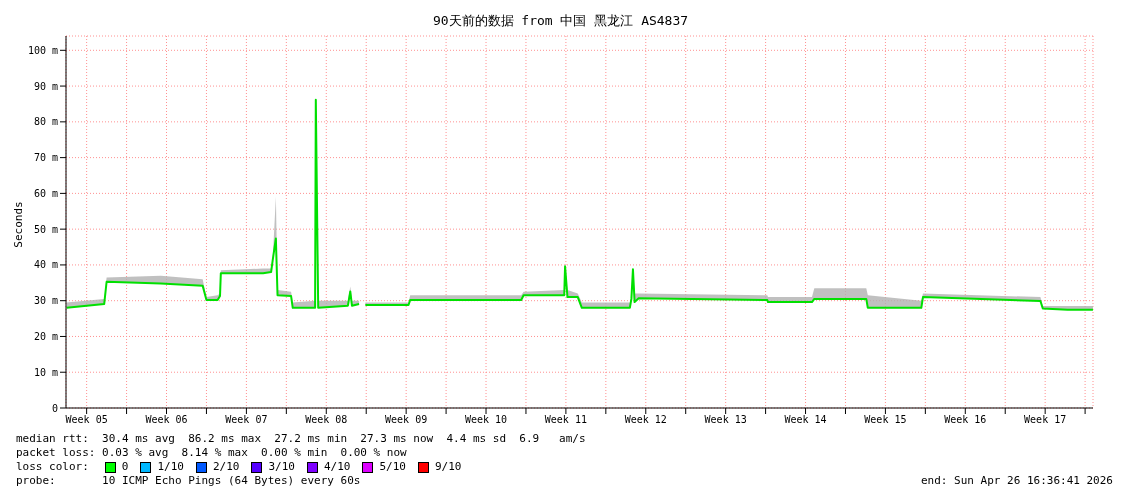 The width and height of the screenshot is (1121, 494). What do you see at coordinates (281, 467) in the screenshot?
I see `text: 3/10` at bounding box center [281, 467].